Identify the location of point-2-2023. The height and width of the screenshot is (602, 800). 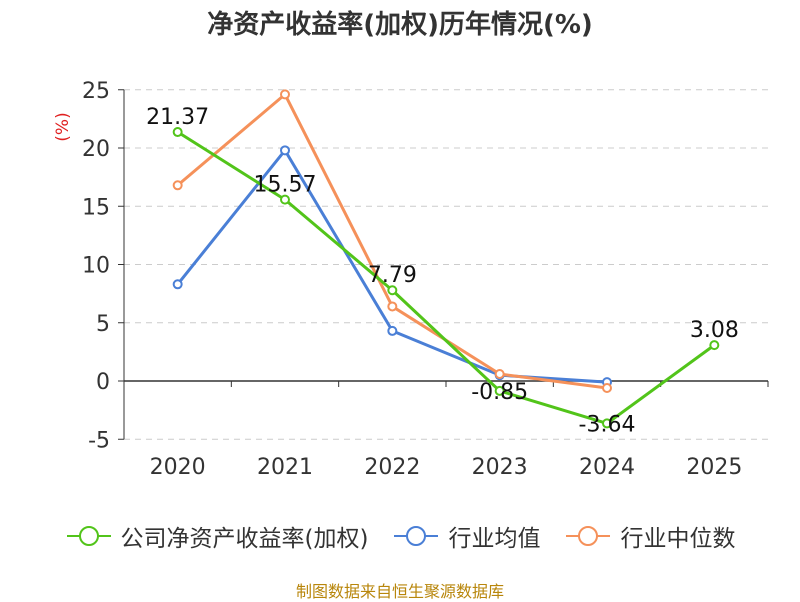
(499, 374).